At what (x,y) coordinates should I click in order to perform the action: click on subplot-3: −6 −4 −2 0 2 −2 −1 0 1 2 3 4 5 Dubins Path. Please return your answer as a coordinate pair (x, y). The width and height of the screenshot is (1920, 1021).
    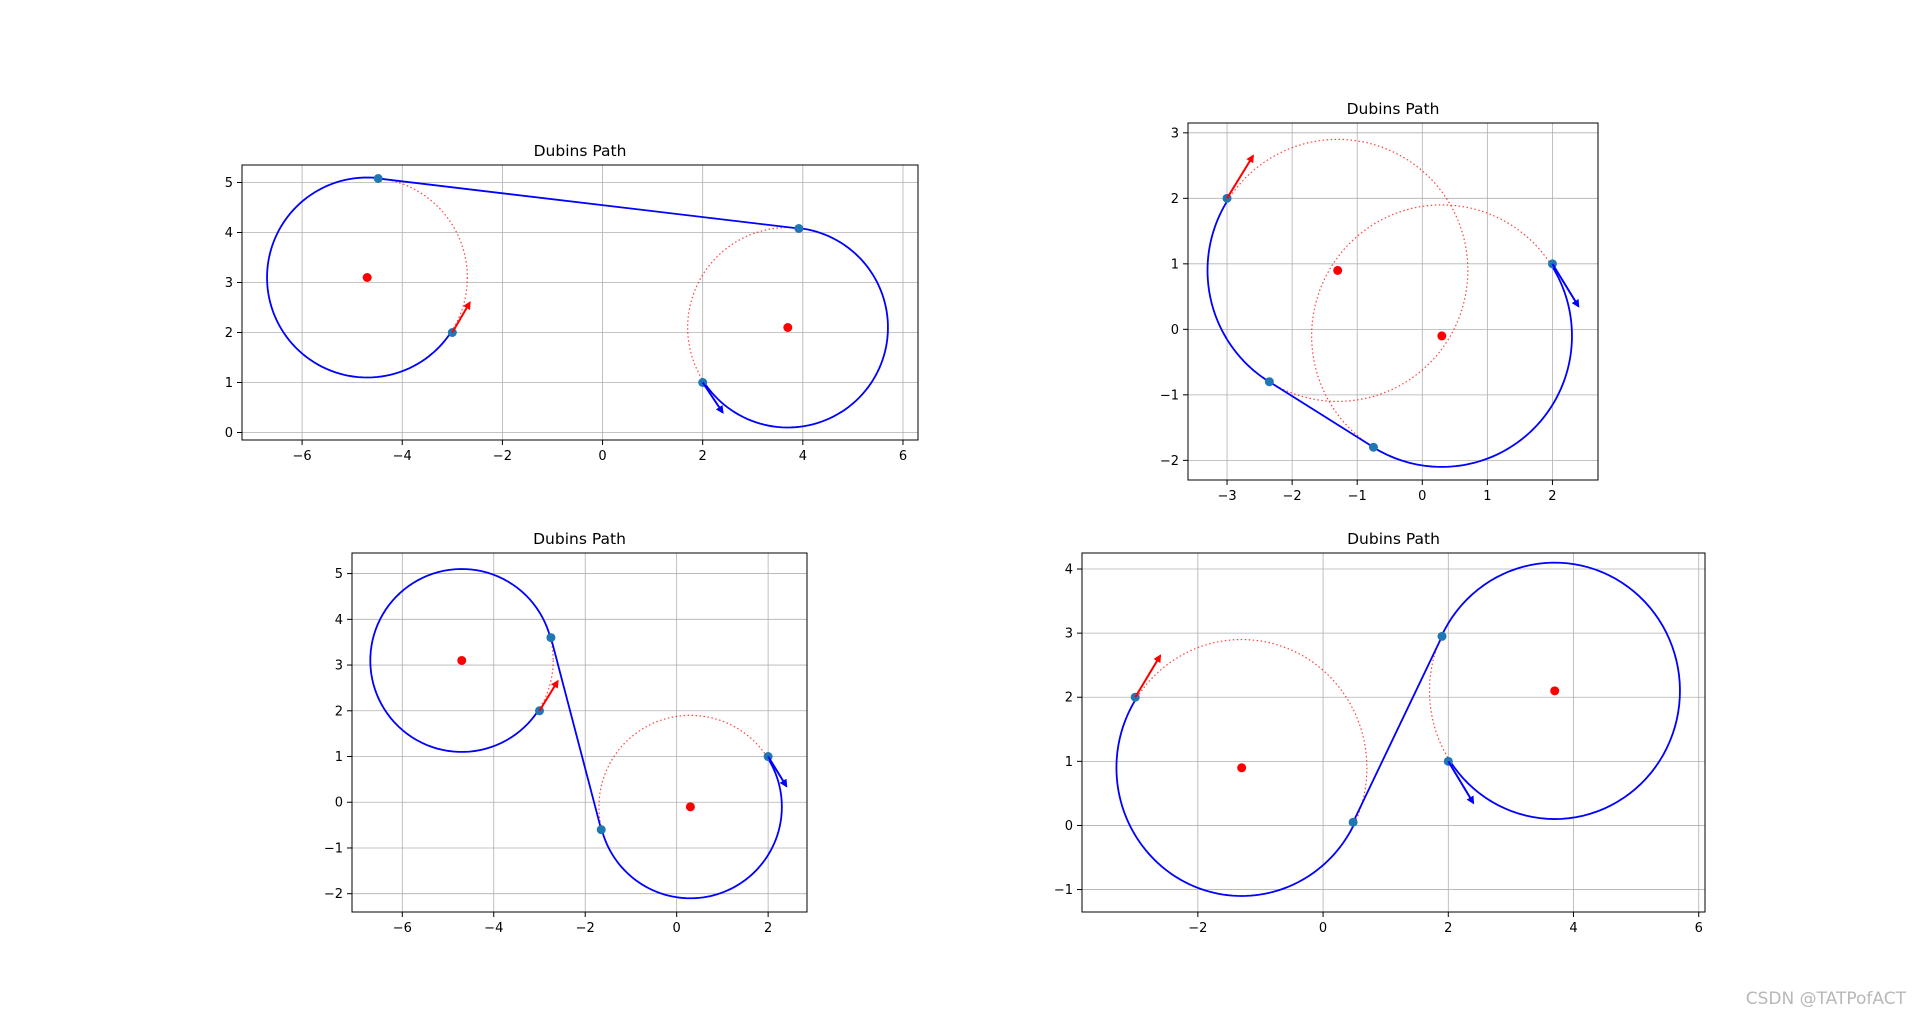
    Looking at the image, I should click on (566, 733).